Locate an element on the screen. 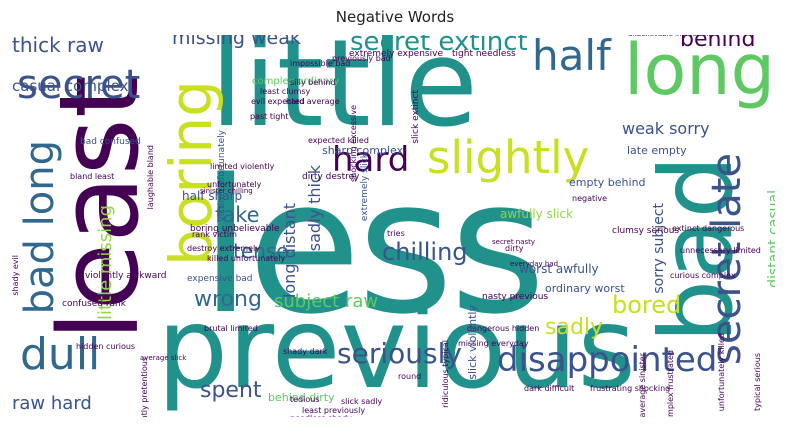 This screenshot has width=790, height=425. word: tense is located at coordinates (261, 251).